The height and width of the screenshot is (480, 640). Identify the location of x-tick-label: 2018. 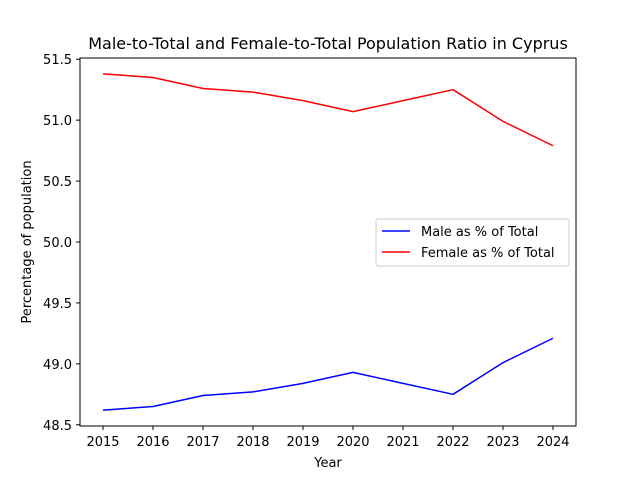
(252, 442).